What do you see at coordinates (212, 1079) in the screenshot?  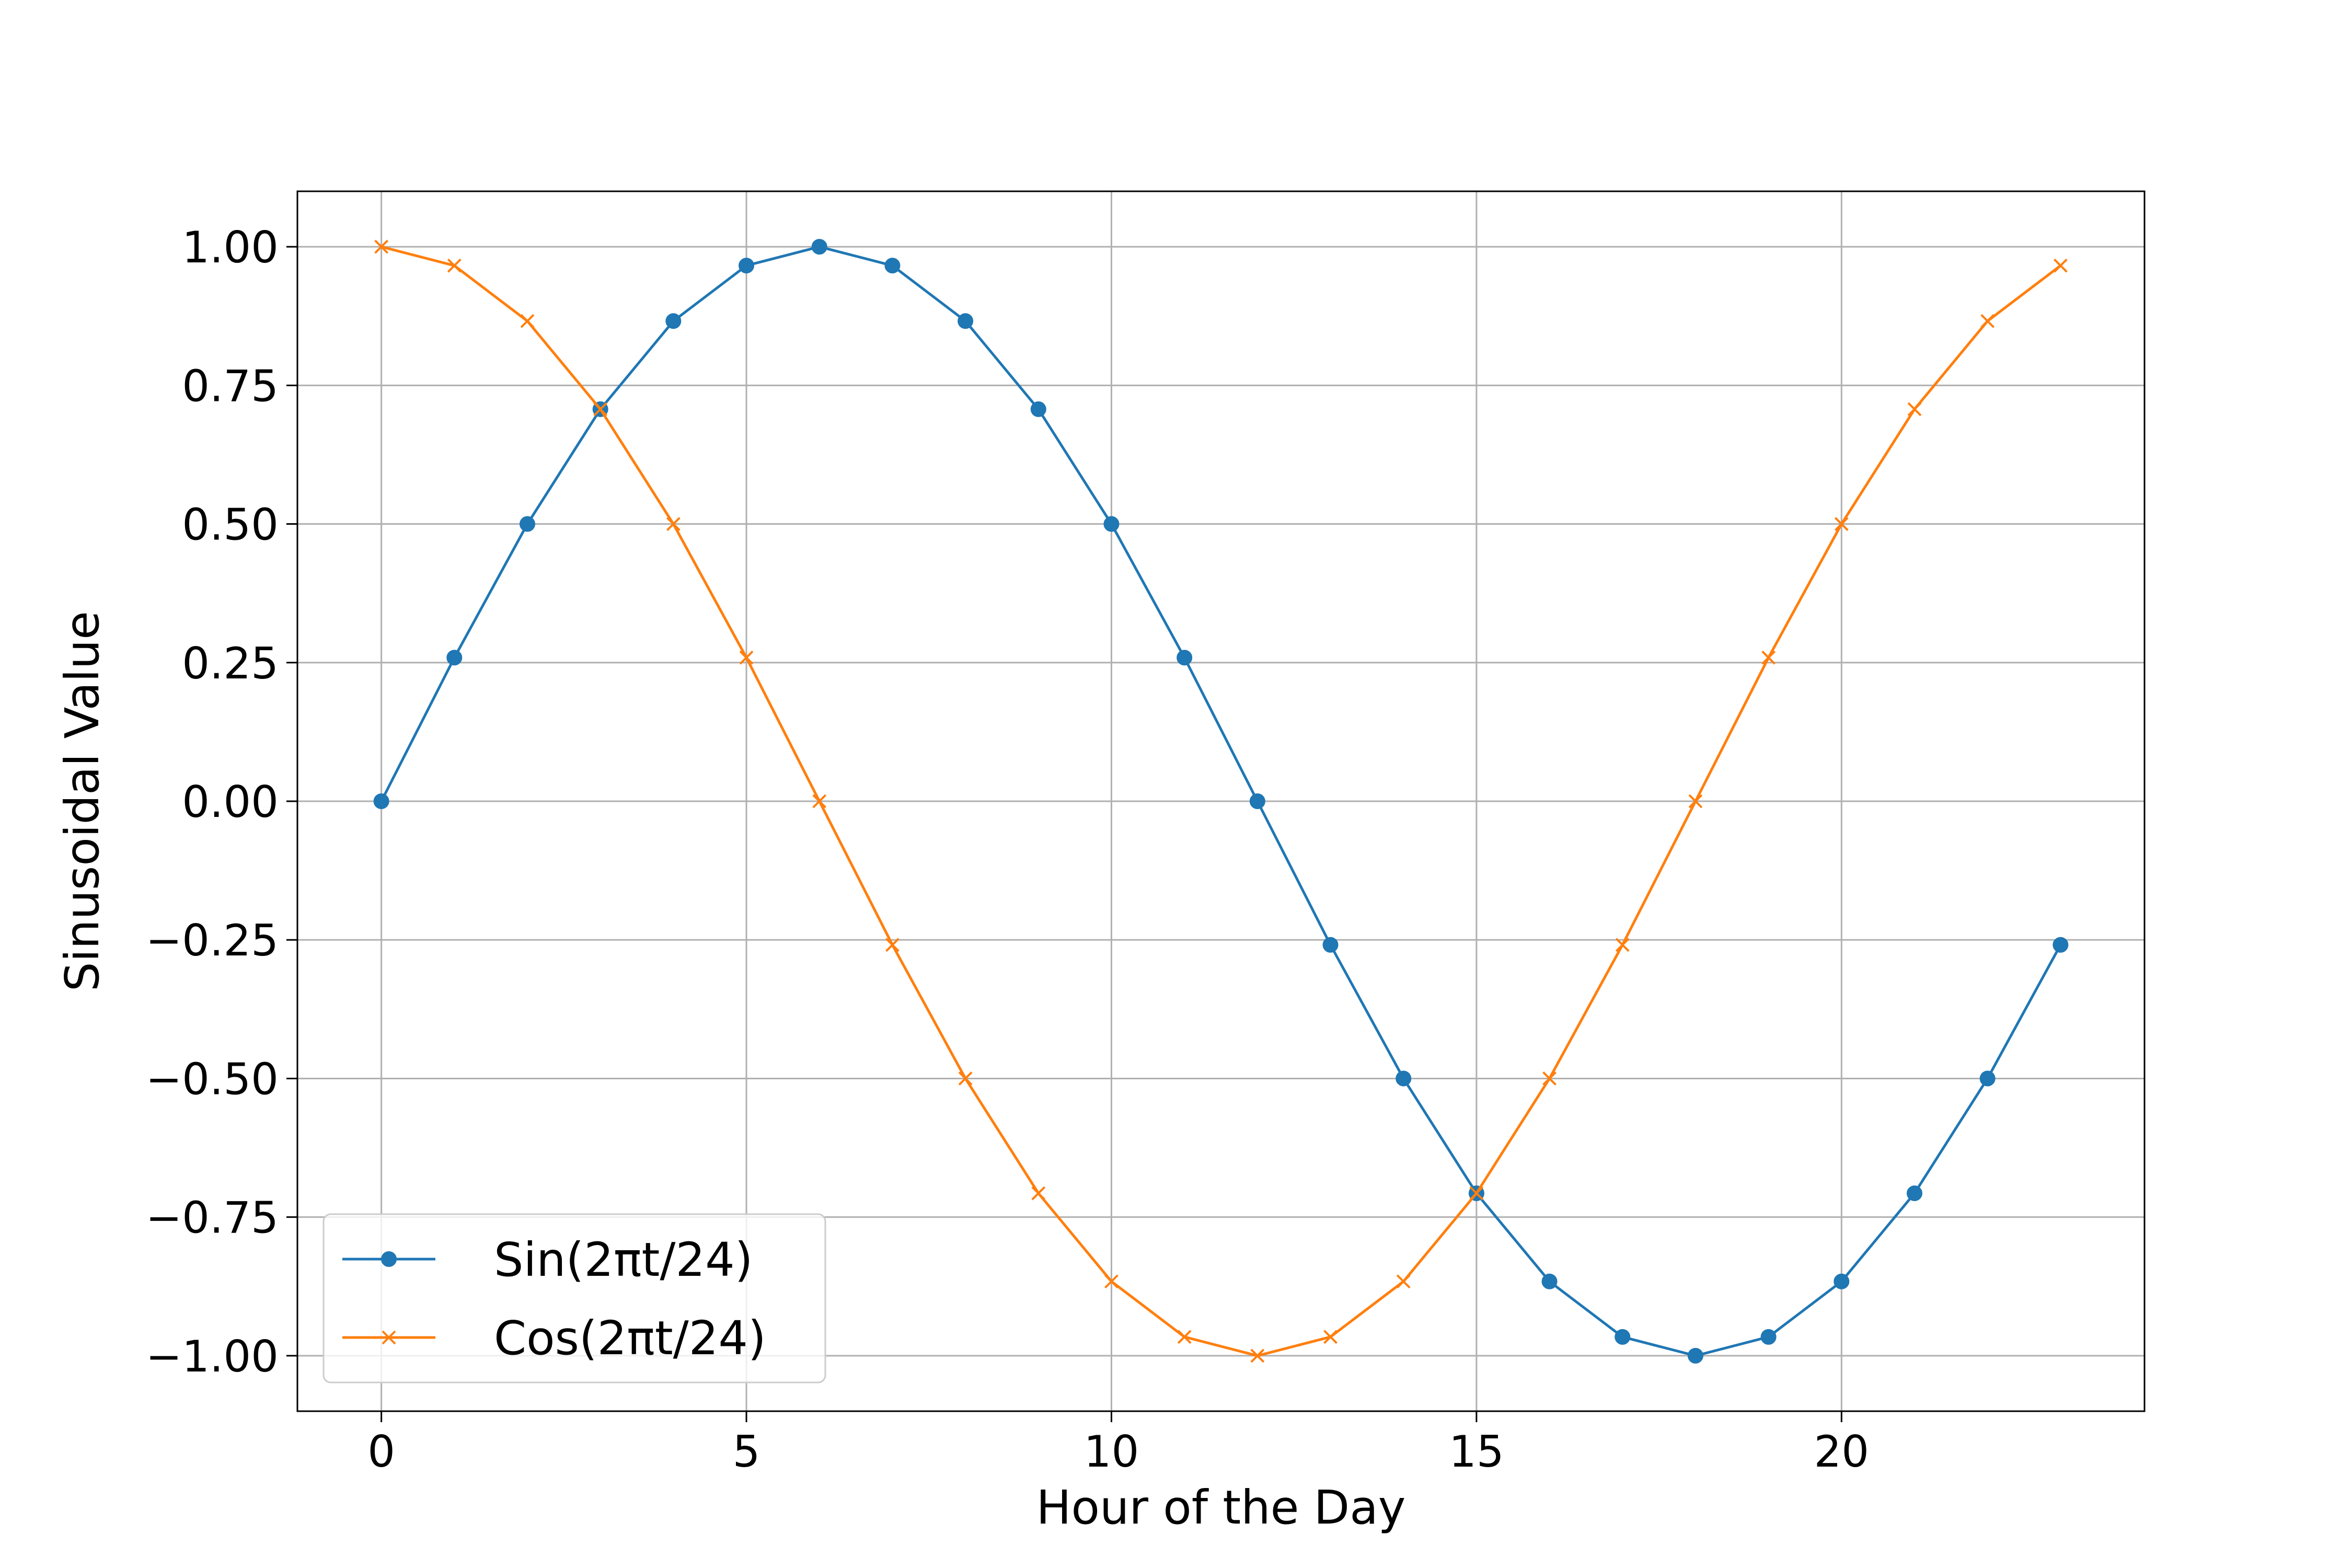 I see `y-tick-label: −0.50` at bounding box center [212, 1079].